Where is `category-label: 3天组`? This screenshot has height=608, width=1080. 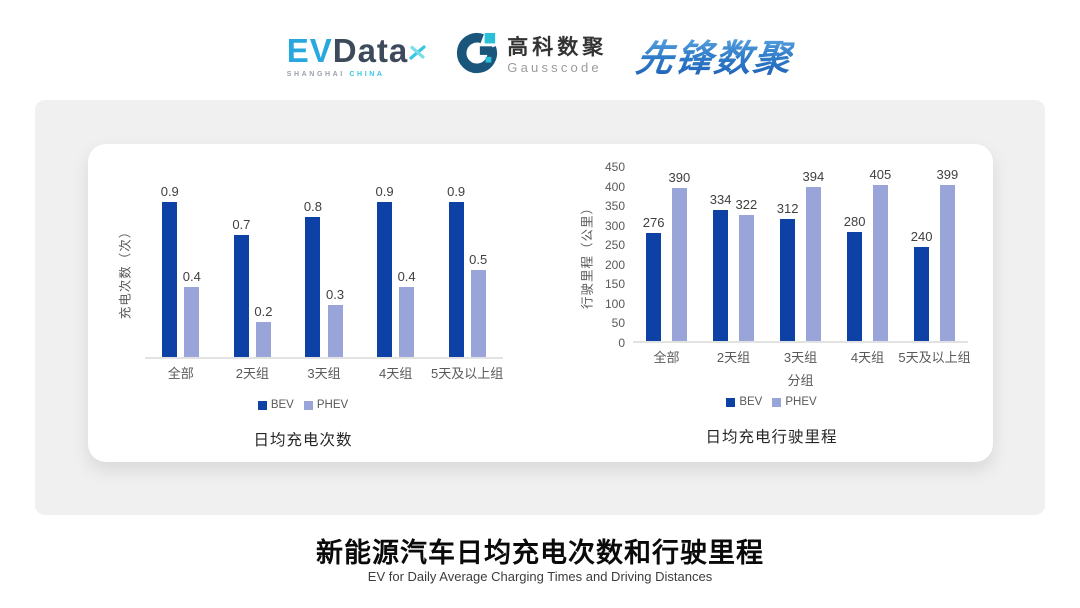 category-label: 3天组 is located at coordinates (324, 373).